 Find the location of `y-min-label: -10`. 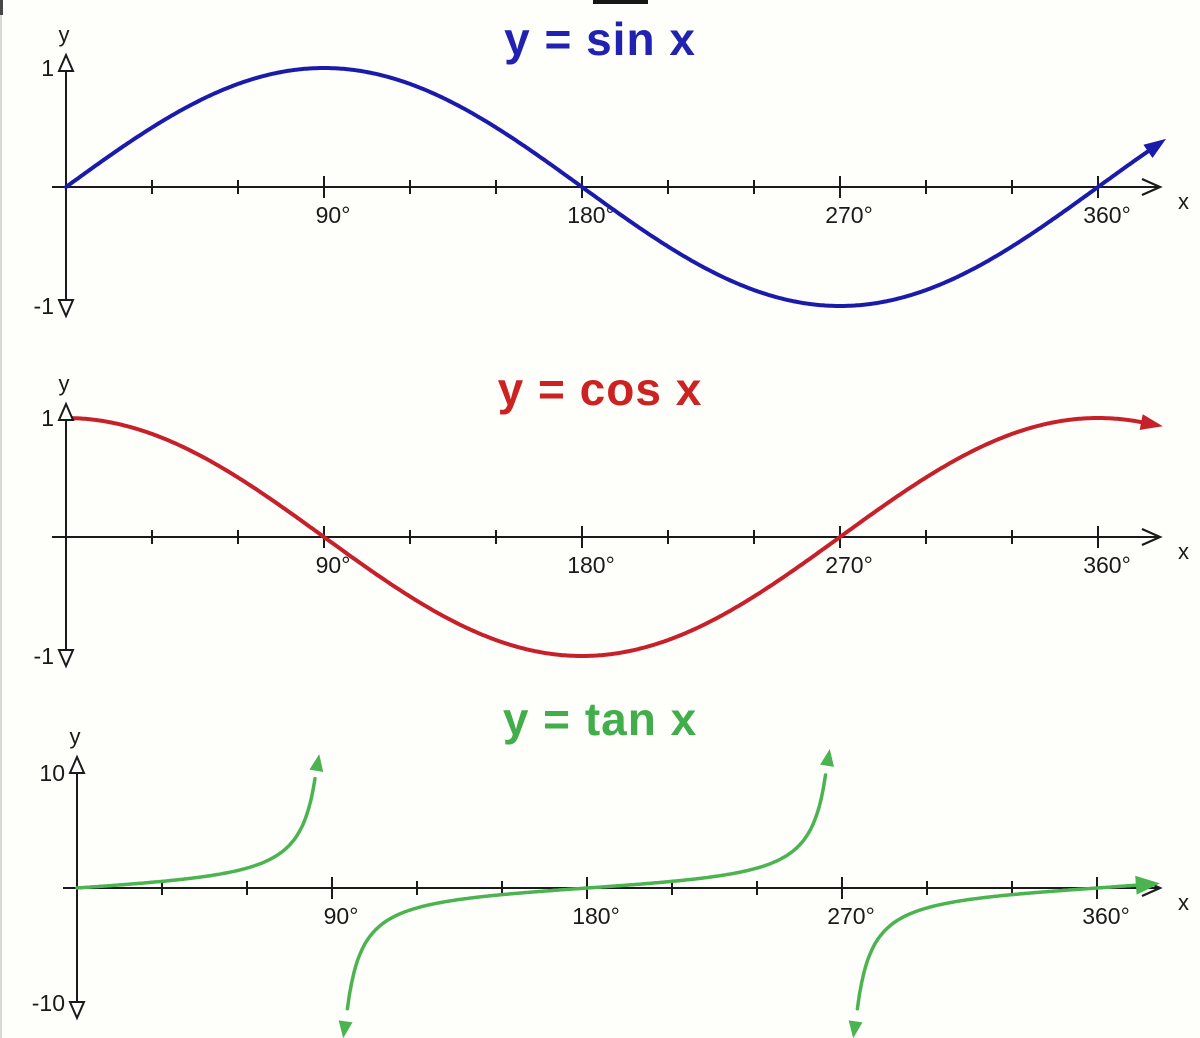

y-min-label: -10 is located at coordinates (48, 1003).